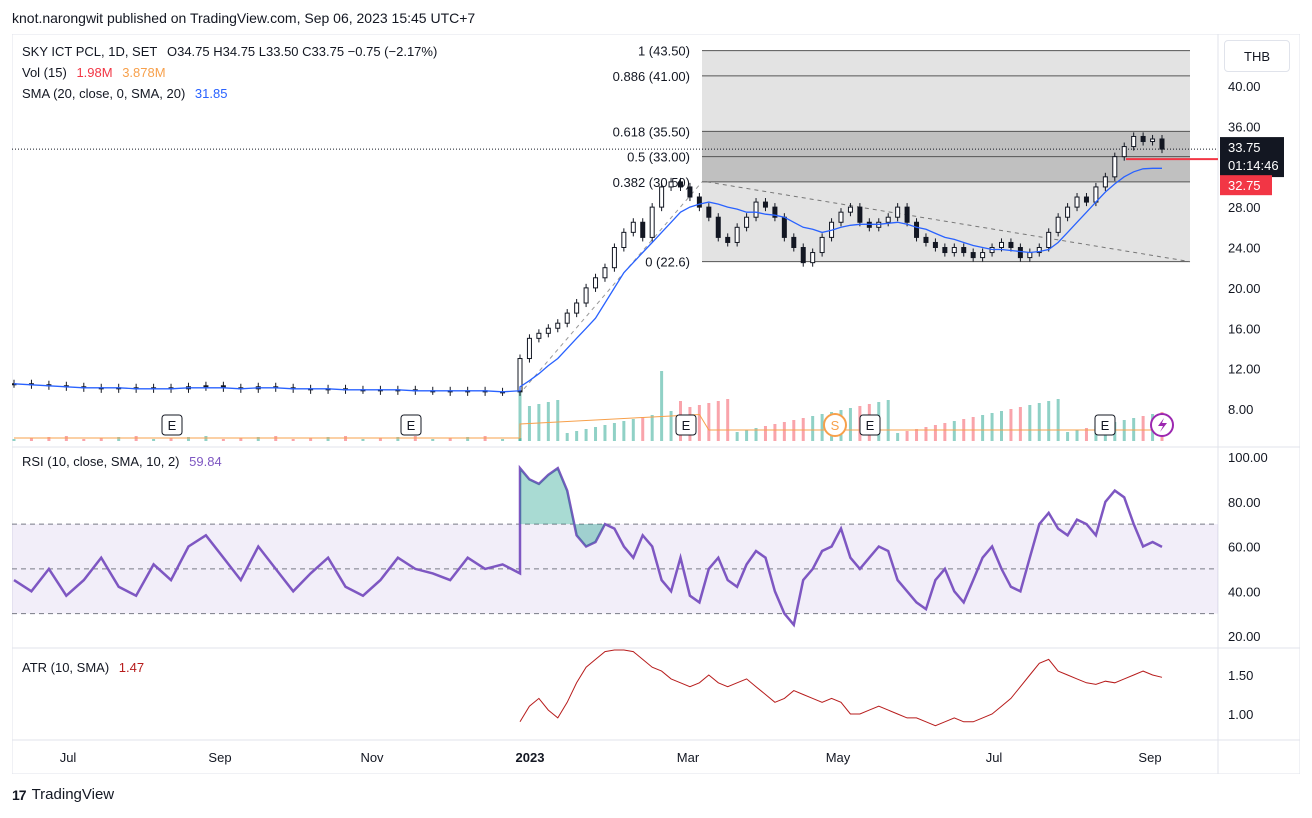 The image size is (1312, 818). Describe the element at coordinates (667, 425) in the screenshot. I see `event-markers: E E E E ES` at that location.